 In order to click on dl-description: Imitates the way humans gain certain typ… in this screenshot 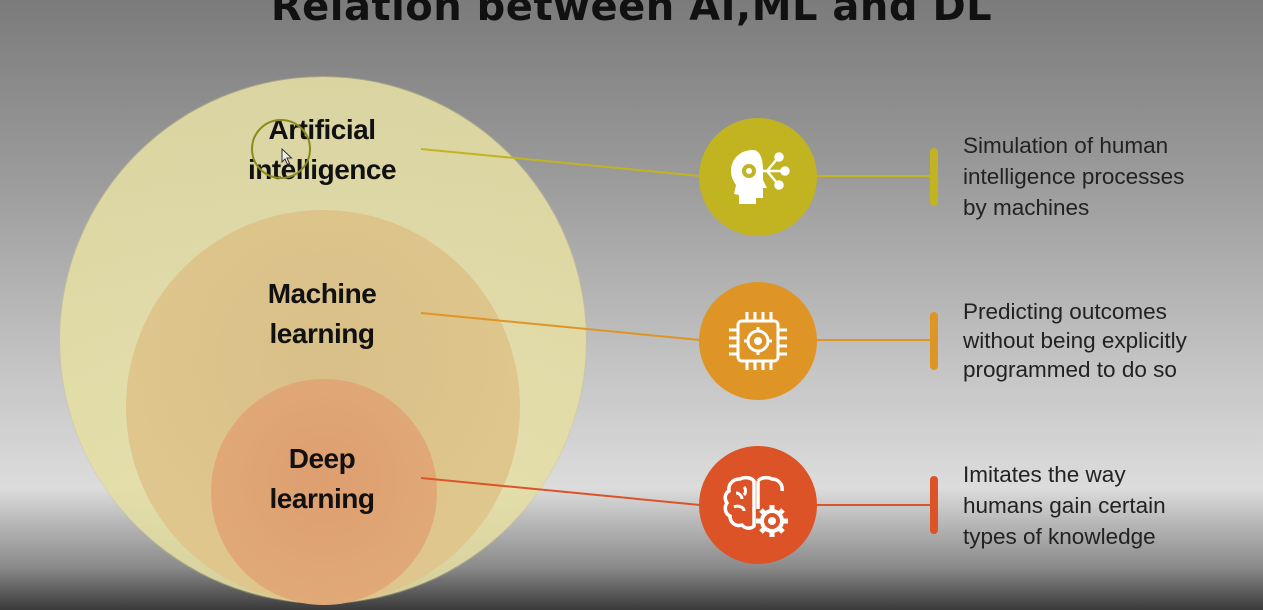, I will do `click(1064, 505)`.